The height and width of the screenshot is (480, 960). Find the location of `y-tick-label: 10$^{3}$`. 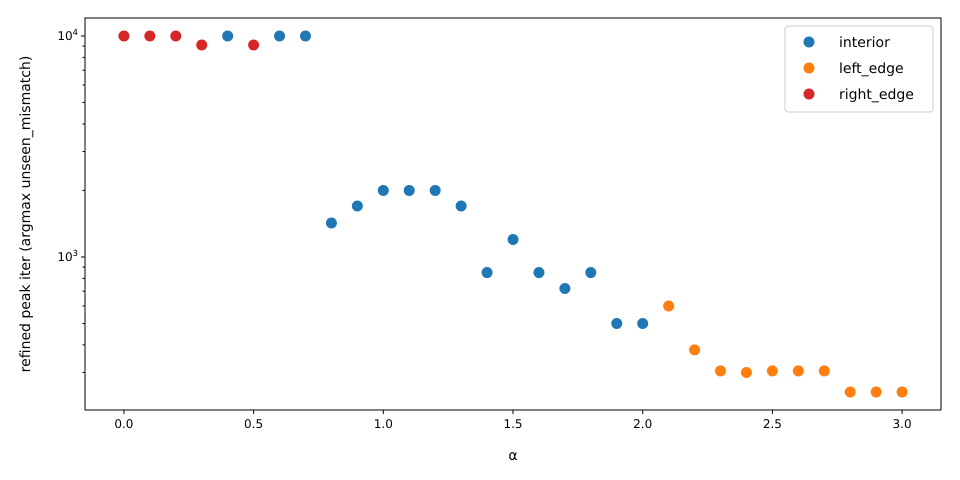

y-tick-label: 10$^{3}$ is located at coordinates (67, 256).